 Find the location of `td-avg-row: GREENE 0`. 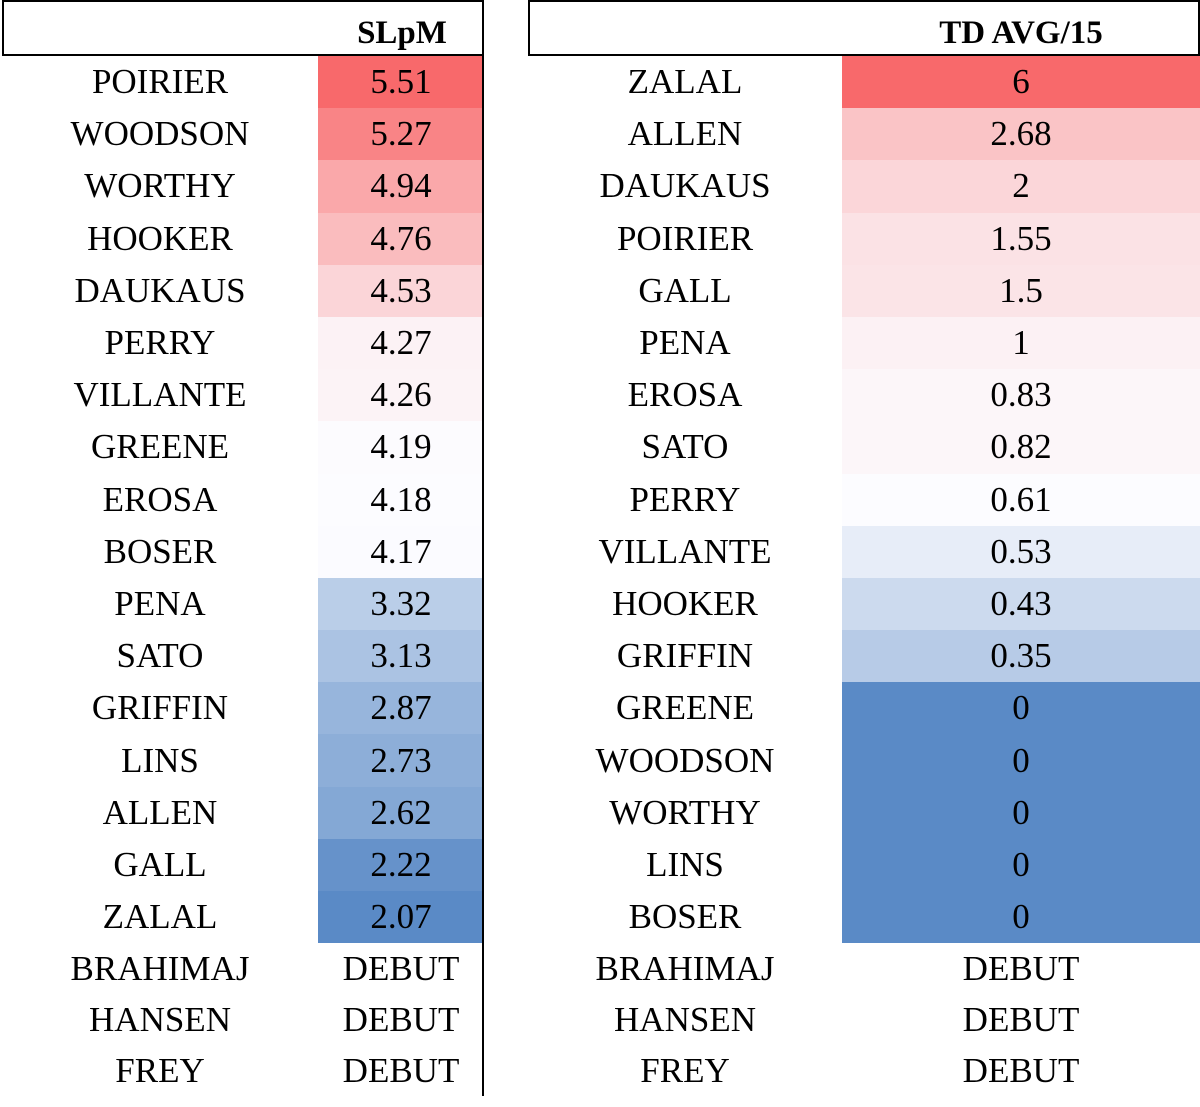

td-avg-row: GREENE 0 is located at coordinates (864, 708).